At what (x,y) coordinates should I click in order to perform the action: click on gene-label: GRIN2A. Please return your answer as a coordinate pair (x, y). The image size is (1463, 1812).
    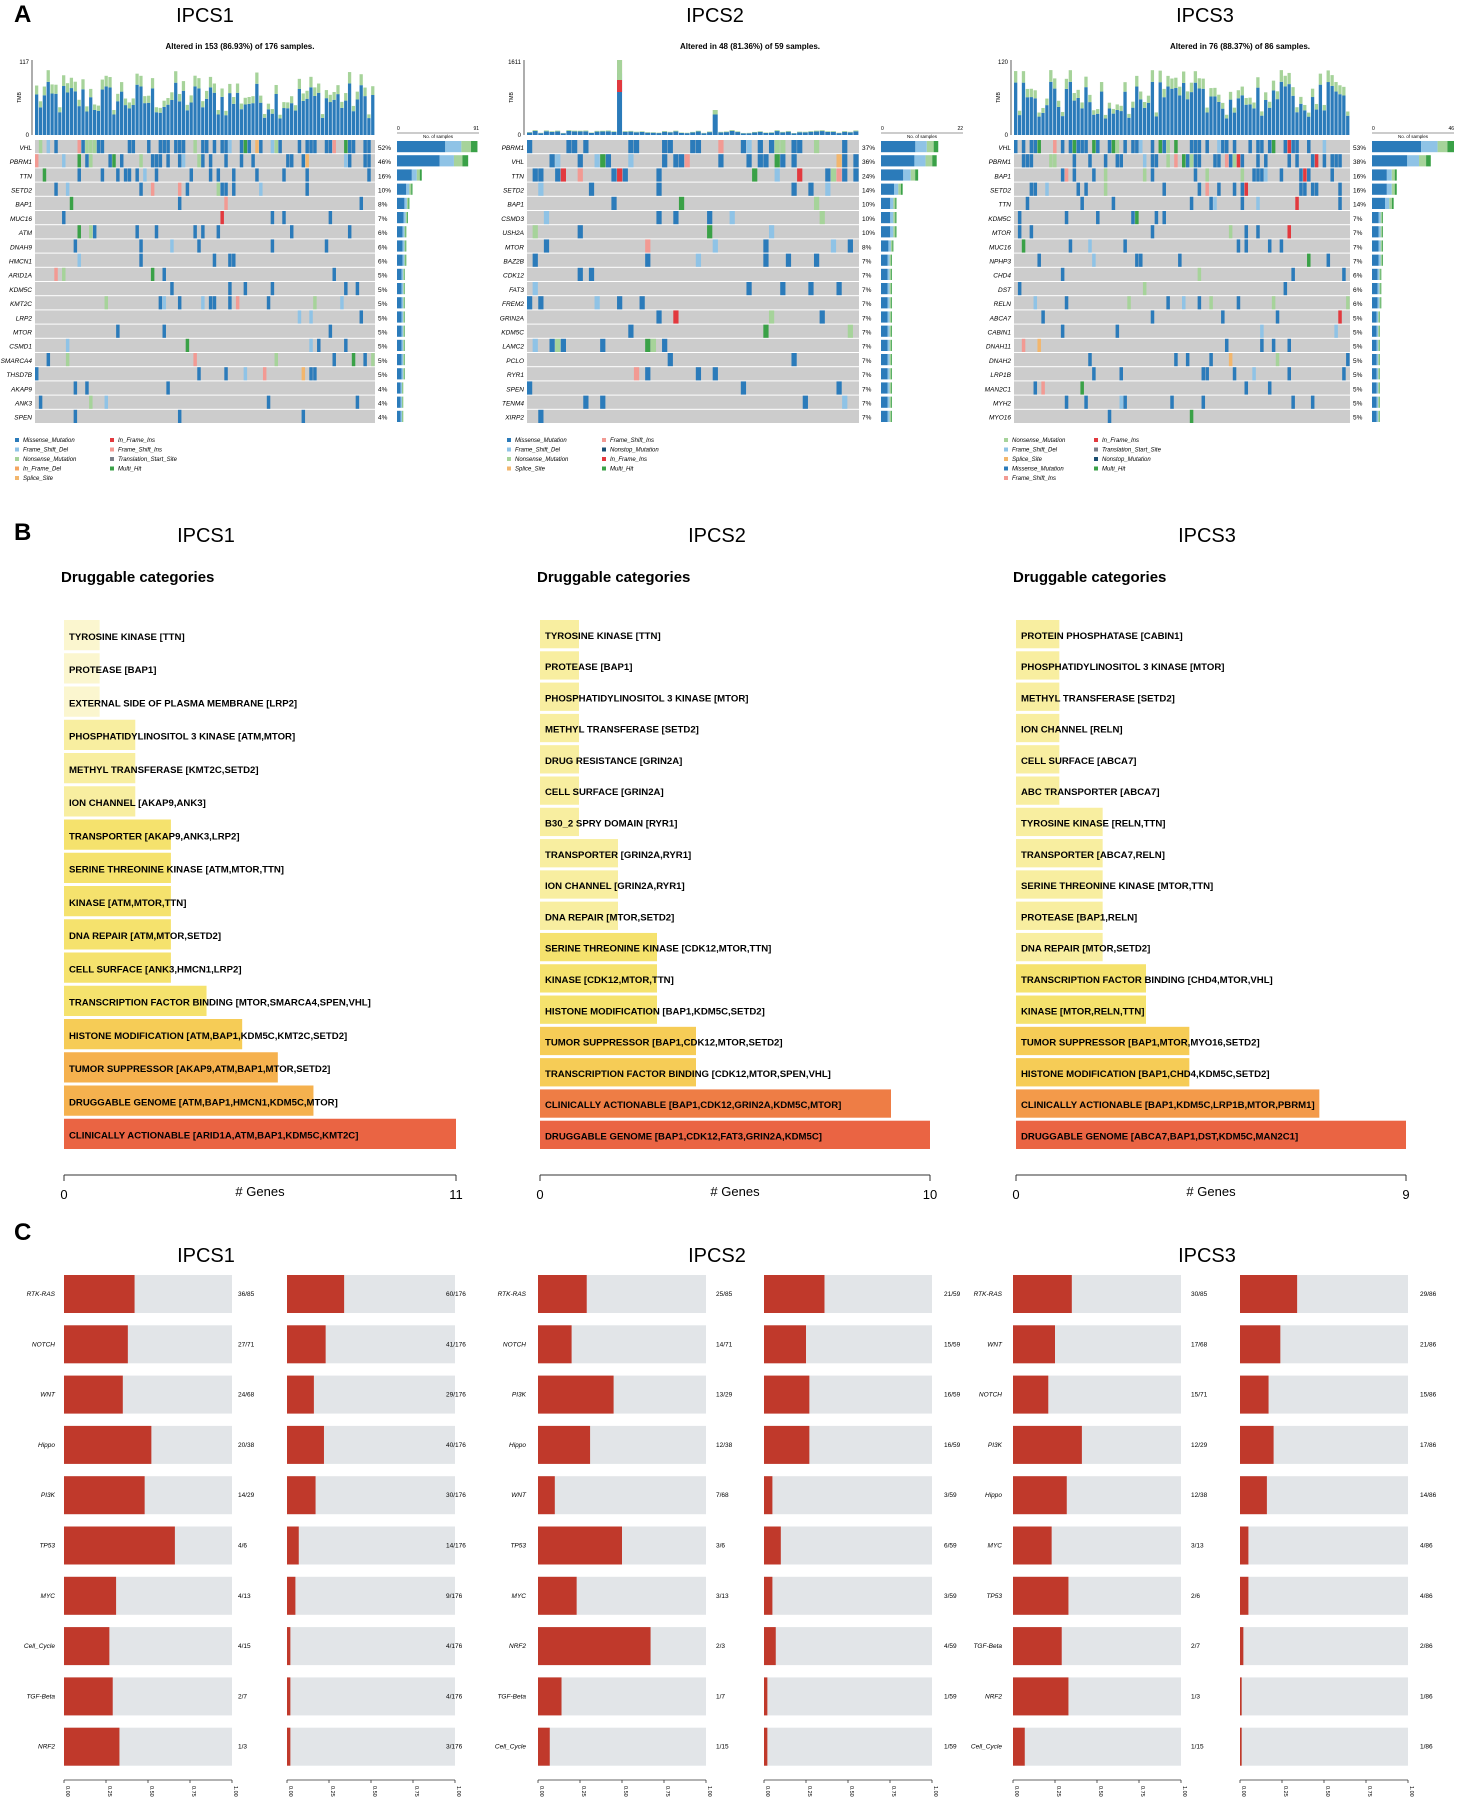
    Looking at the image, I should click on (512, 318).